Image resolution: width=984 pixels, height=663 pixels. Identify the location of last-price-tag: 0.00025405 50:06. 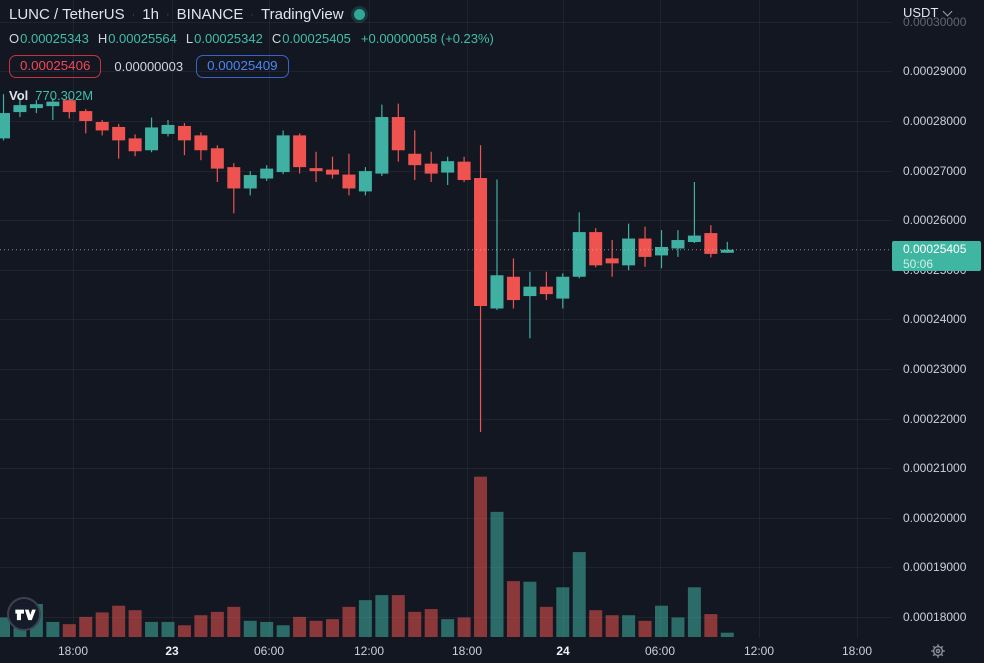
(936, 255).